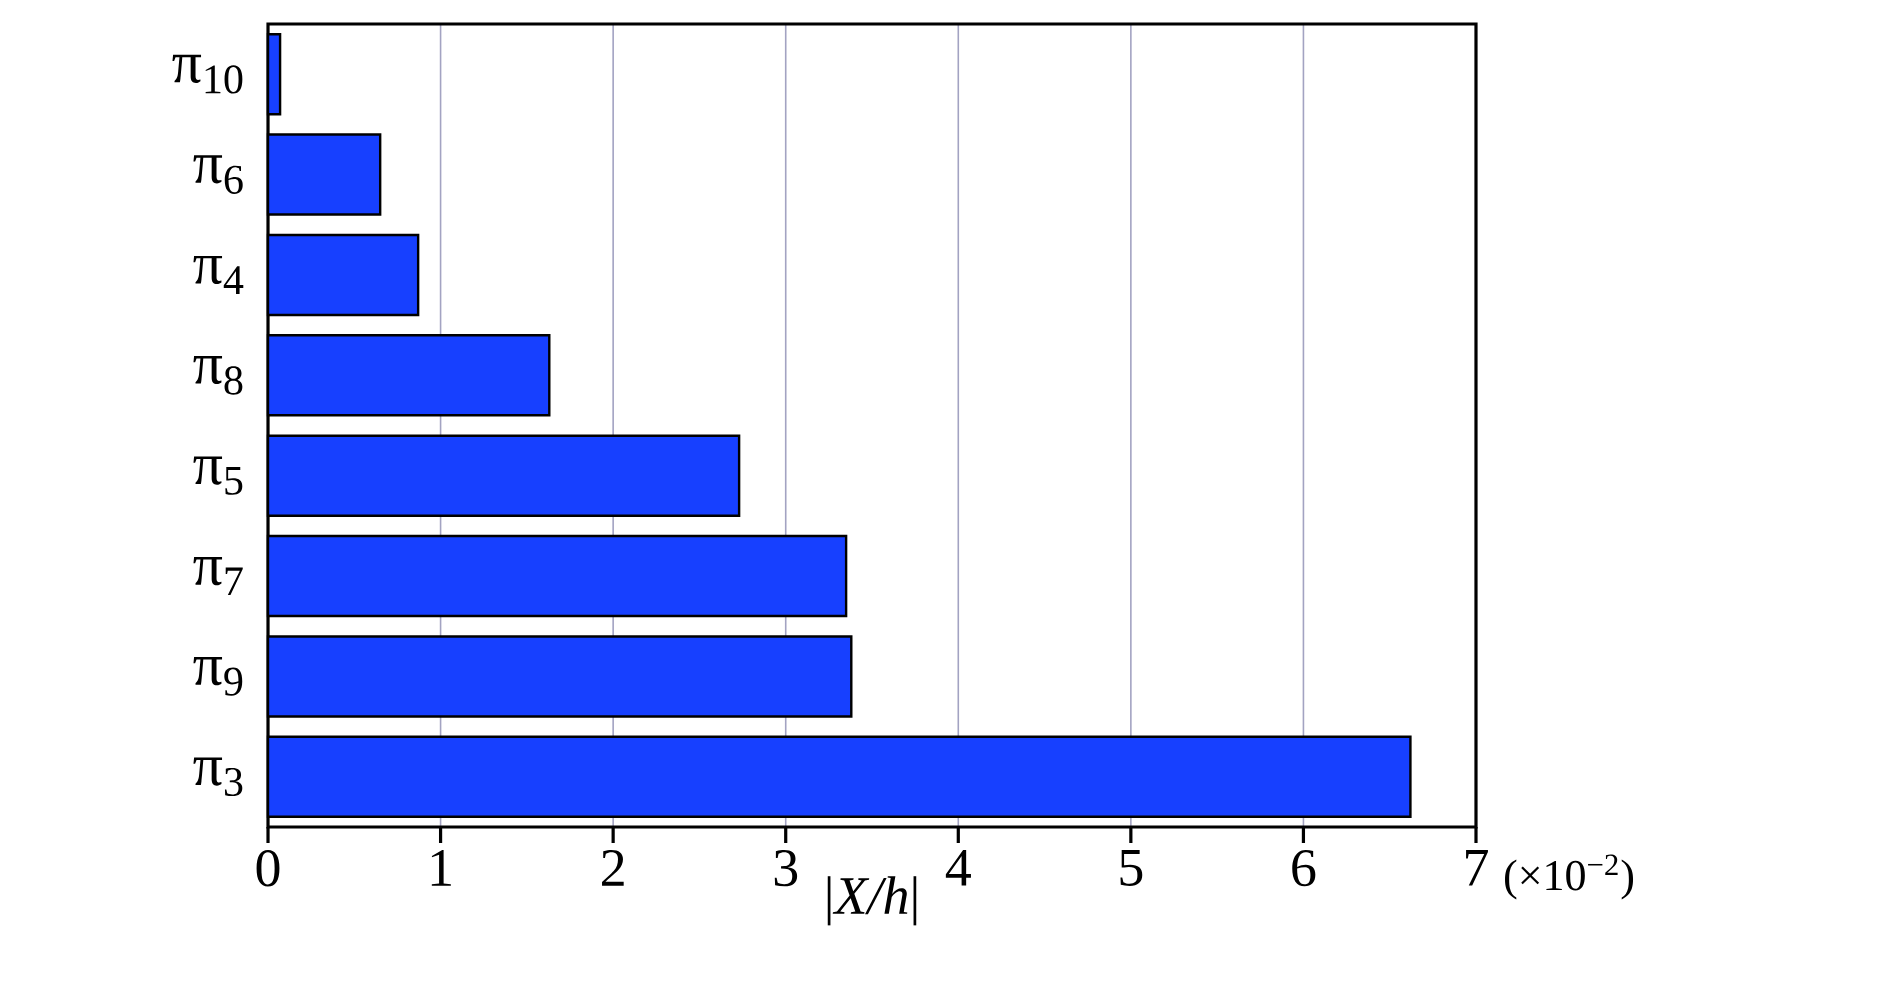 Image resolution: width=1891 pixels, height=996 pixels. What do you see at coordinates (218, 676) in the screenshot?
I see `y-tick-label: π$_{9}$` at bounding box center [218, 676].